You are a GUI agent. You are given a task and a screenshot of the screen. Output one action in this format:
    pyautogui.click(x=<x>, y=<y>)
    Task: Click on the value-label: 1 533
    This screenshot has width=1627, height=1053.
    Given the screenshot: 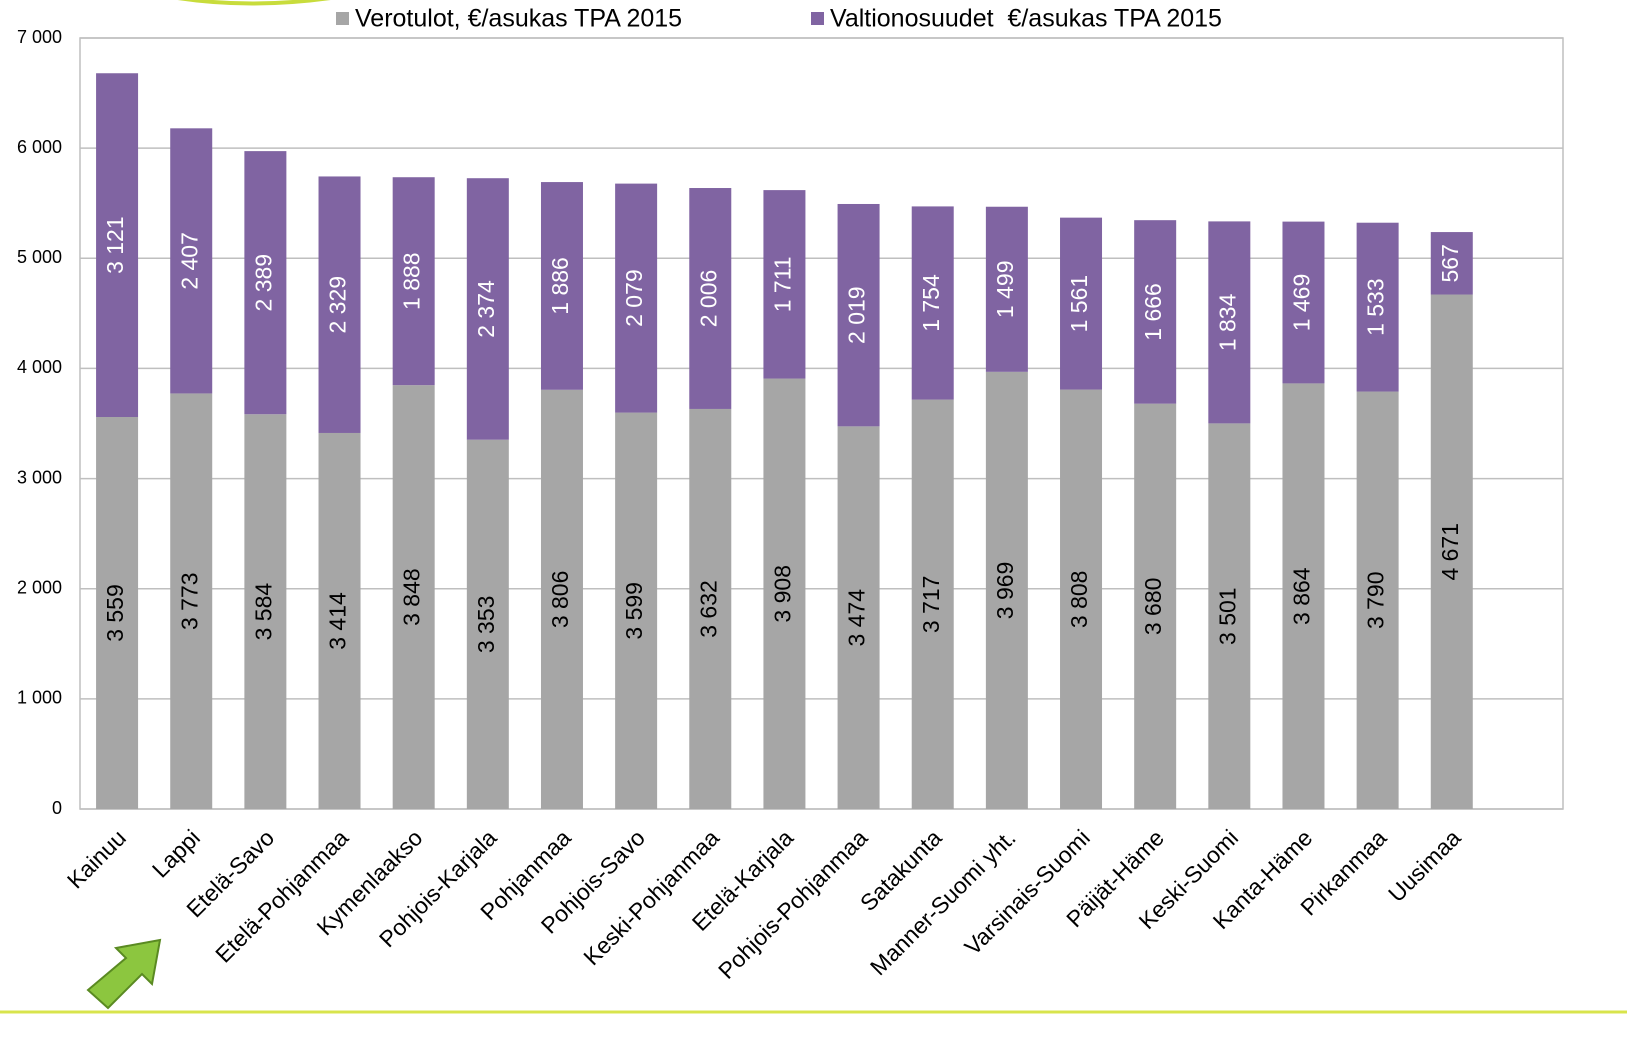 What is the action you would take?
    pyautogui.click(x=1376, y=307)
    